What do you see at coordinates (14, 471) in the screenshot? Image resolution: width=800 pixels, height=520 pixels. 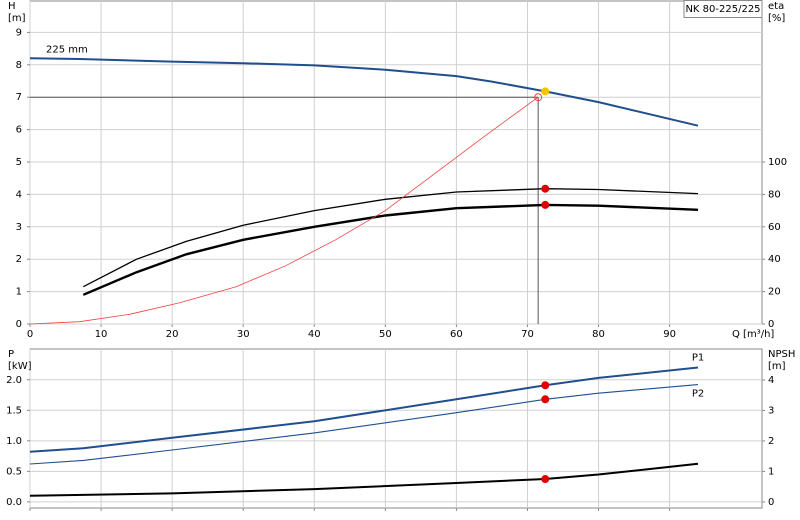 I see `y-tick-label: 0.5` at bounding box center [14, 471].